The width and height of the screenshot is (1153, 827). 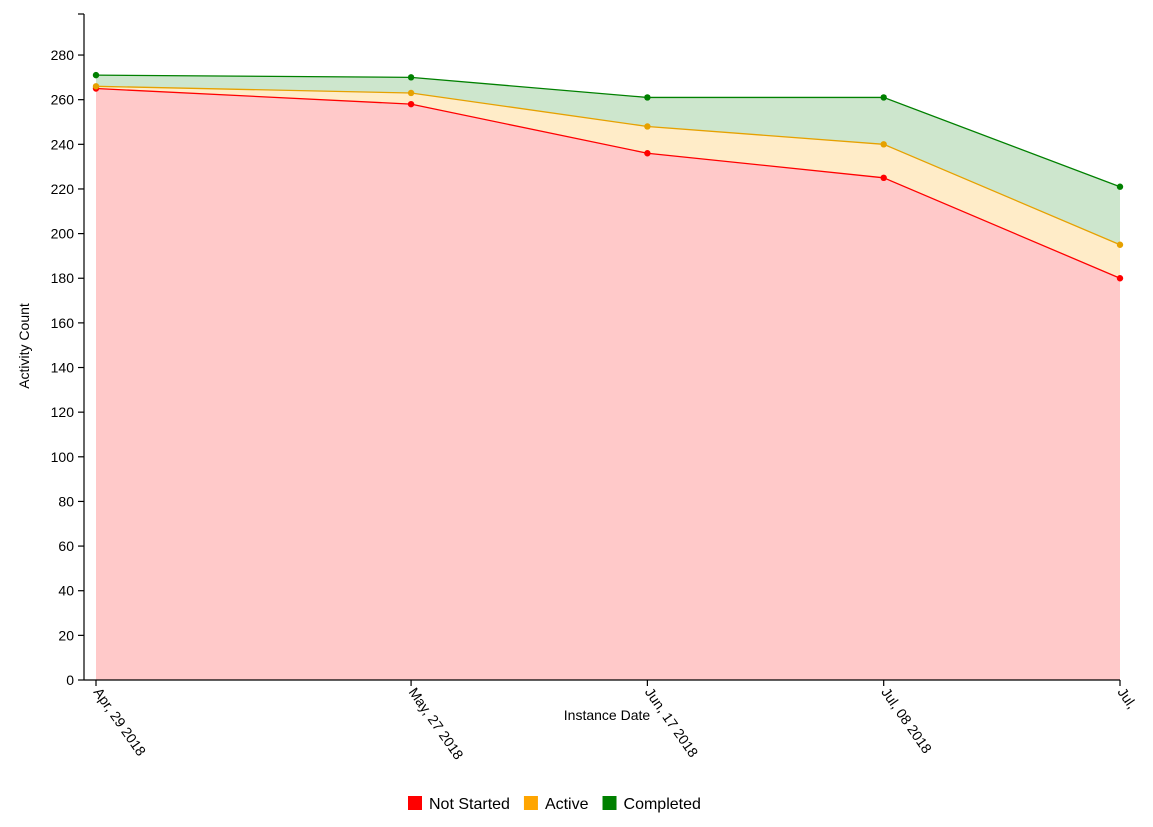 I want to click on legend-label: Not Started, so click(x=469, y=804).